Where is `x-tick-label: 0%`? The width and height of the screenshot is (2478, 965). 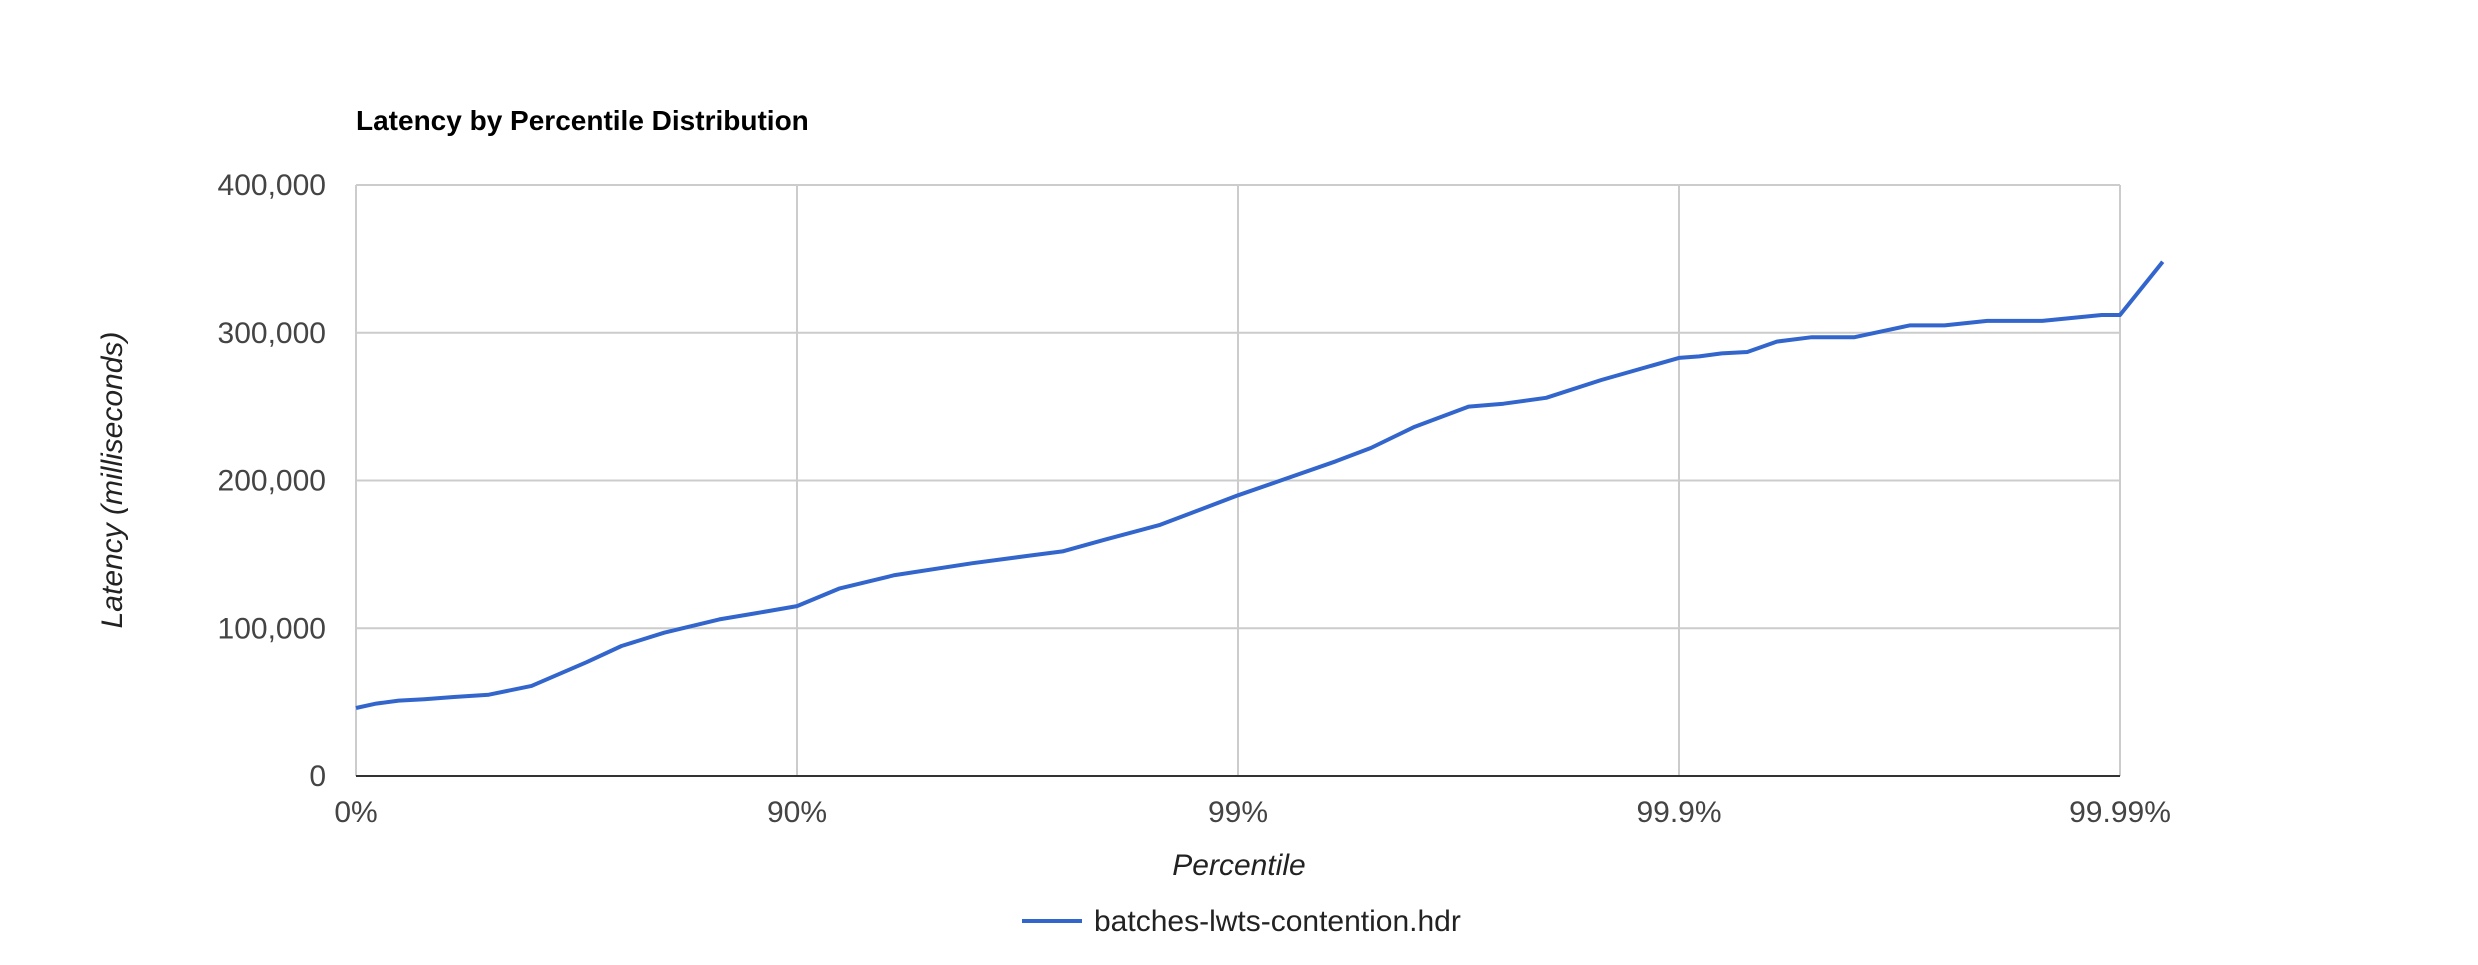 x-tick-label: 0% is located at coordinates (355, 812).